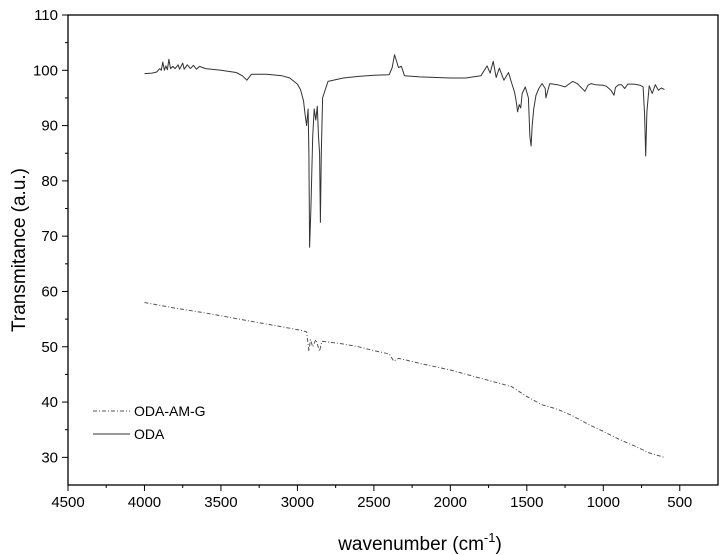  I want to click on y-tick-label: 70, so click(49, 236).